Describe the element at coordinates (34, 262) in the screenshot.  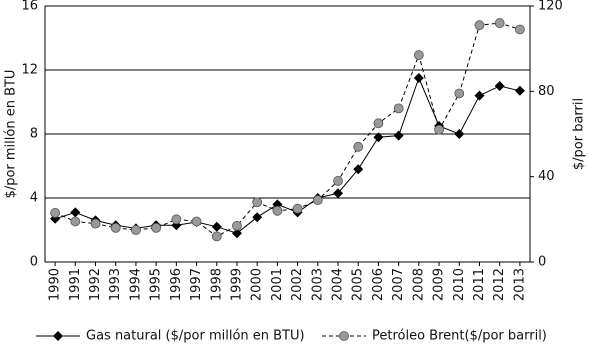
I see `y-tick-label: 0` at that location.